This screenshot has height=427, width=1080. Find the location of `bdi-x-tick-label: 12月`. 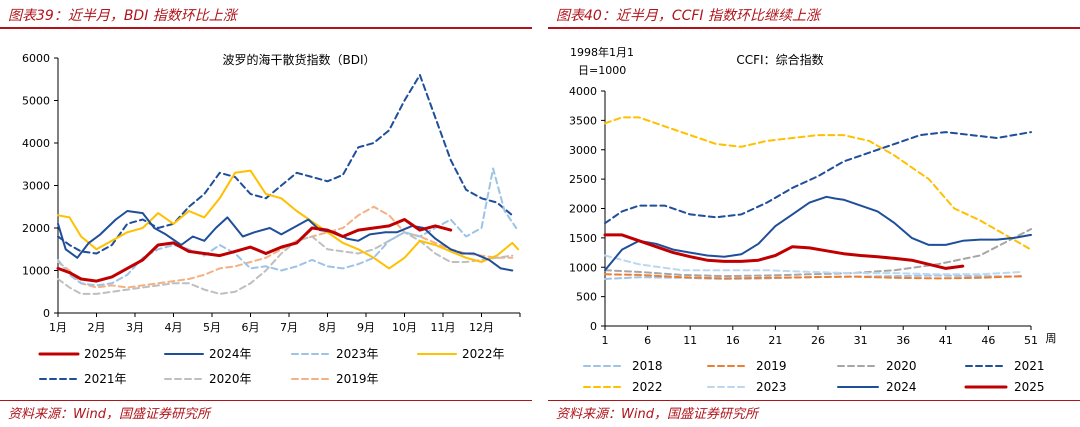

bdi-x-tick-label: 12月 is located at coordinates (481, 327).